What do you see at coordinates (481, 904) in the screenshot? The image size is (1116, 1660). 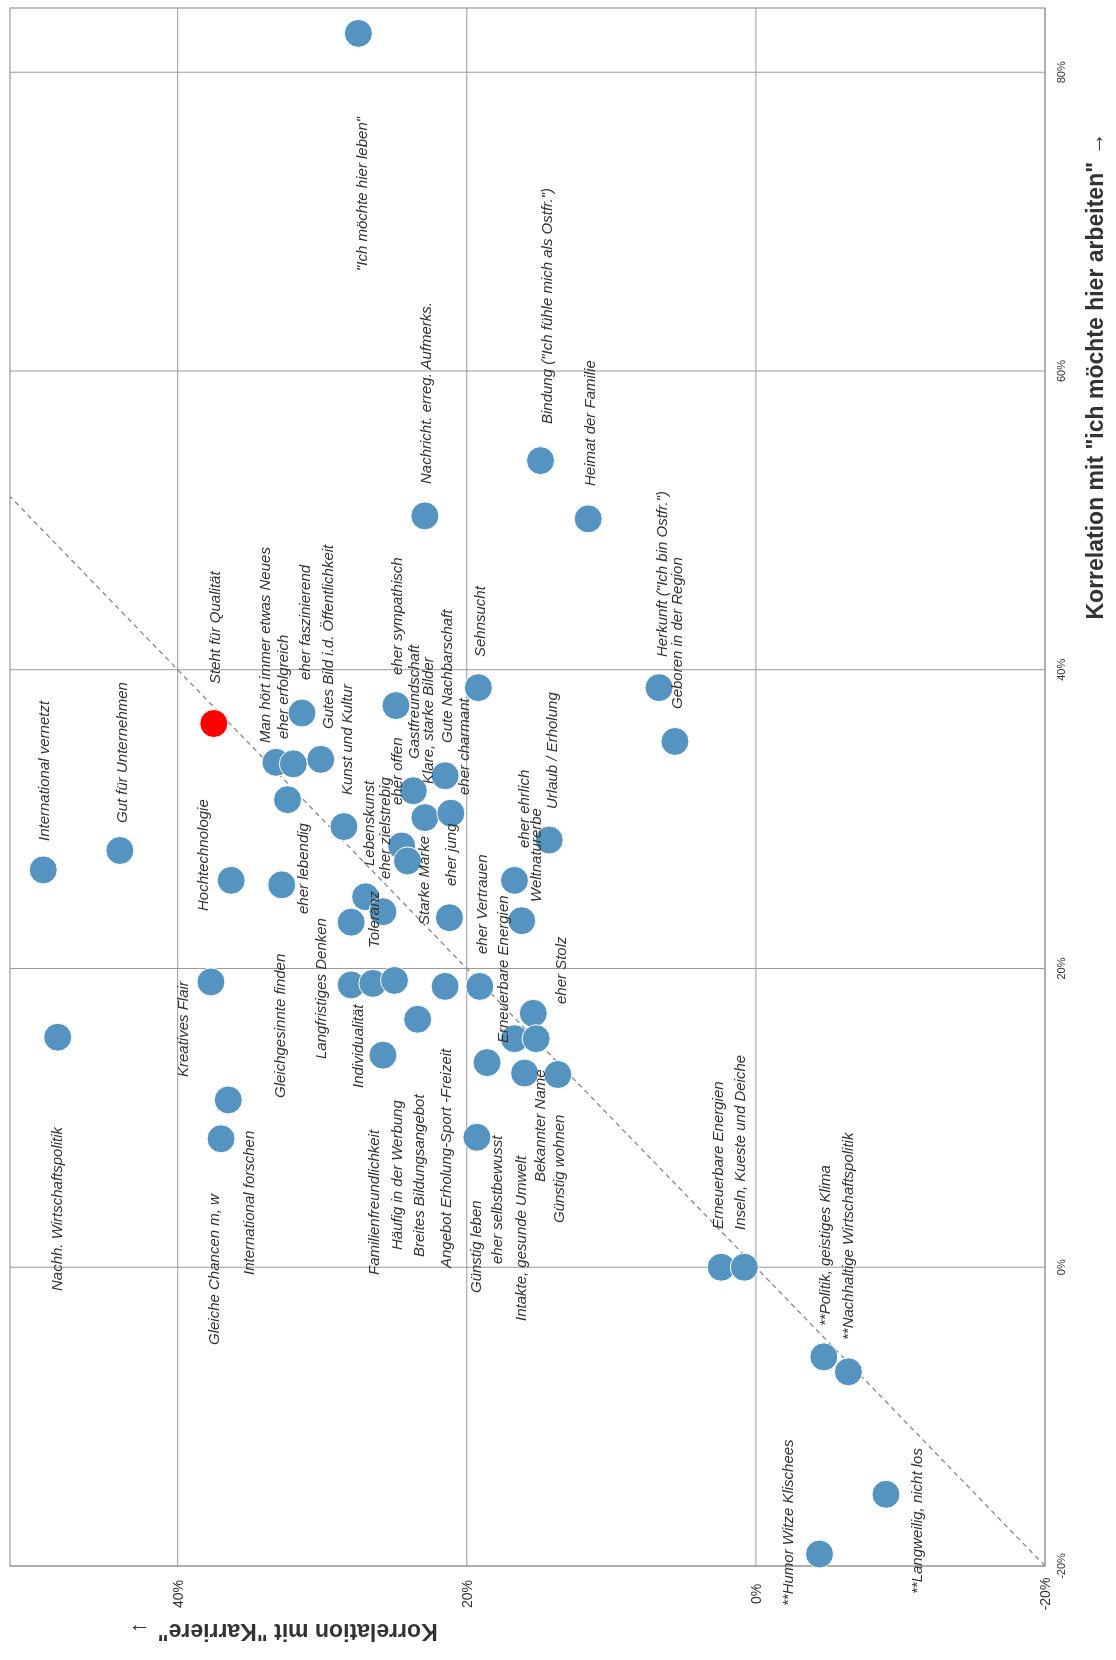 I see `annotation: eher Vertrauen` at bounding box center [481, 904].